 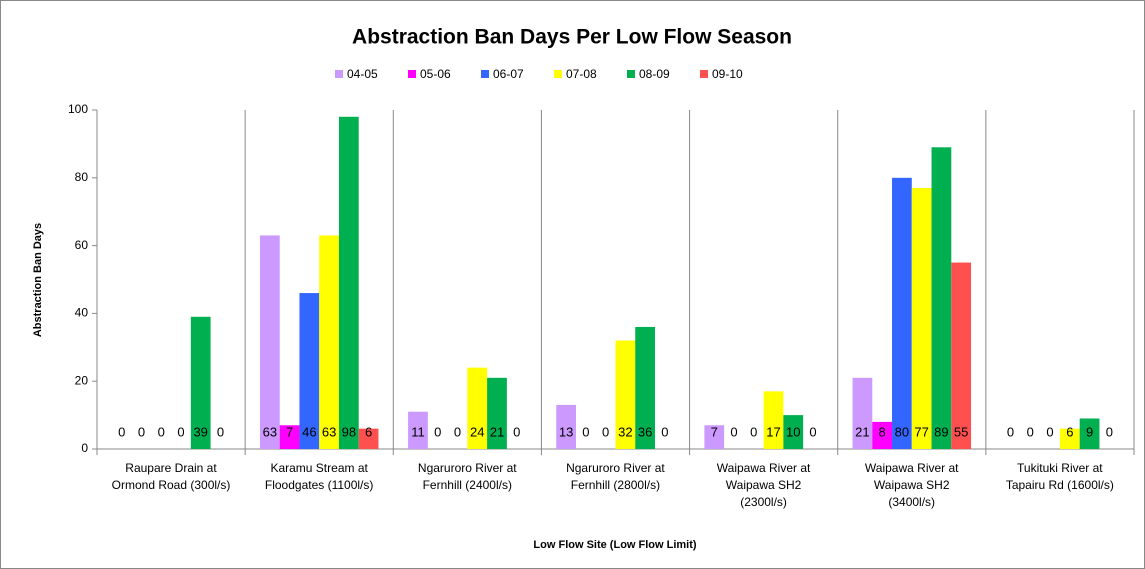 What do you see at coordinates (78, 109) in the screenshot?
I see `y-tick-label: 100` at bounding box center [78, 109].